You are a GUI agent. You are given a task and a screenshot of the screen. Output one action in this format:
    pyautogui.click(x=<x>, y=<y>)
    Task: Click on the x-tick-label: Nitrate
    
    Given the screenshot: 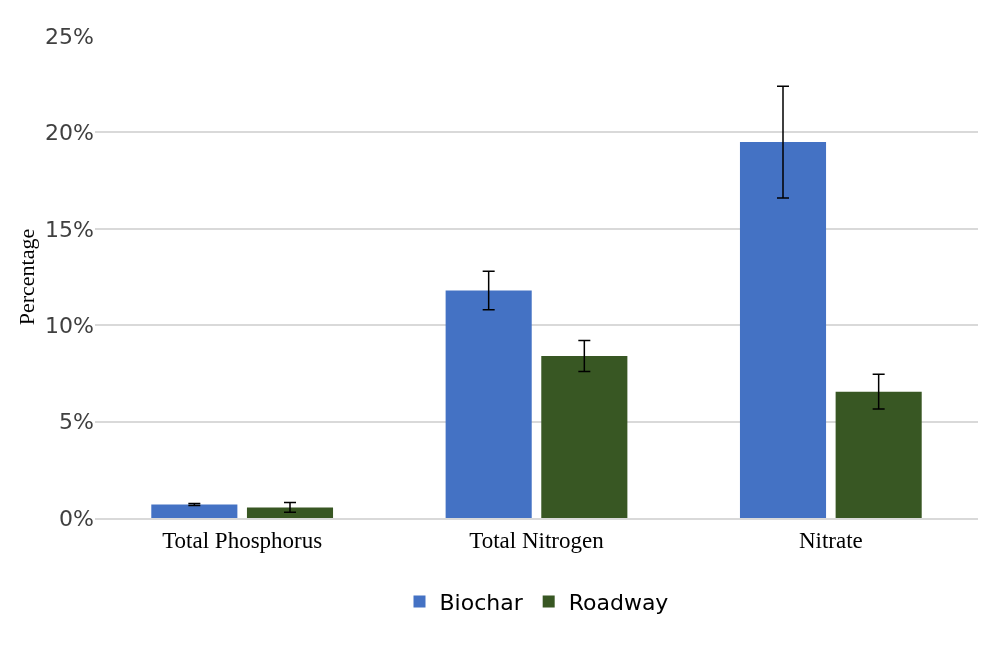 What is the action you would take?
    pyautogui.click(x=830, y=540)
    